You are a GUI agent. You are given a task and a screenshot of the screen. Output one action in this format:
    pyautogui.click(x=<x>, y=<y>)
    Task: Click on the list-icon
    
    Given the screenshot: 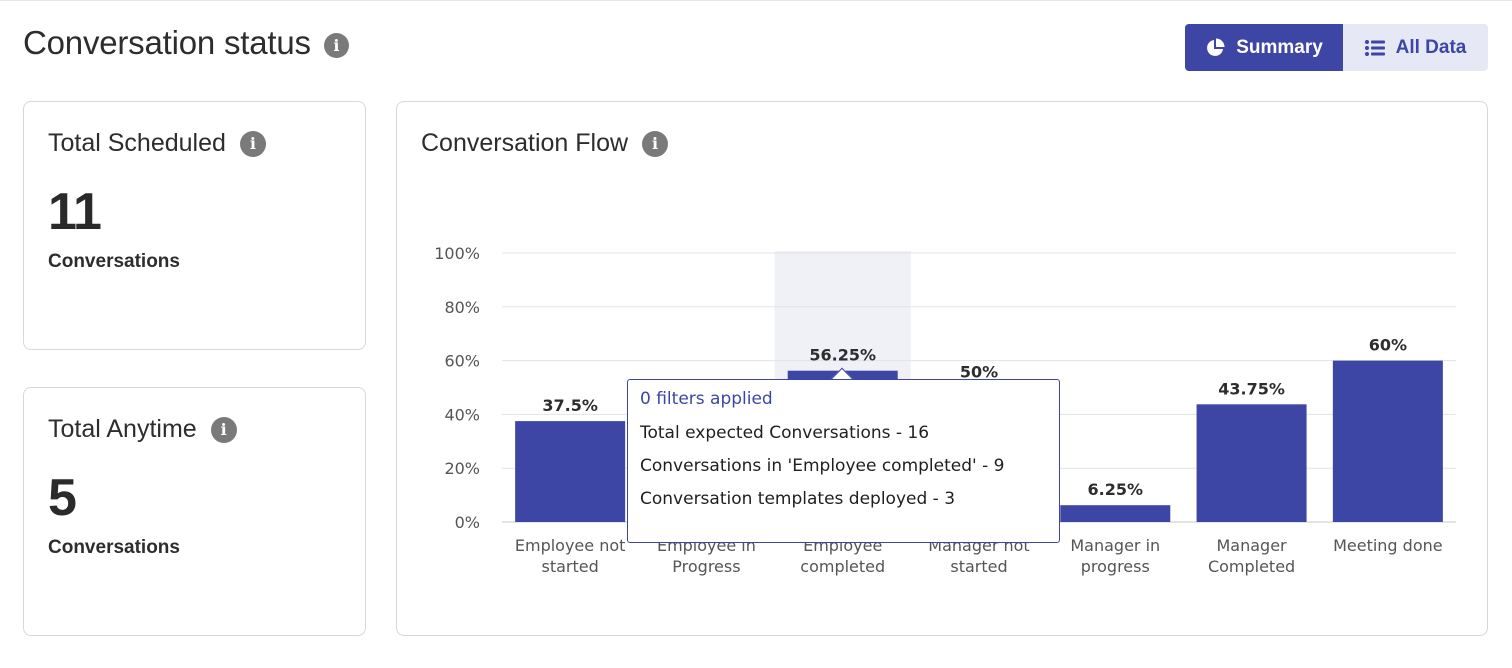 What is the action you would take?
    pyautogui.click(x=1374, y=48)
    